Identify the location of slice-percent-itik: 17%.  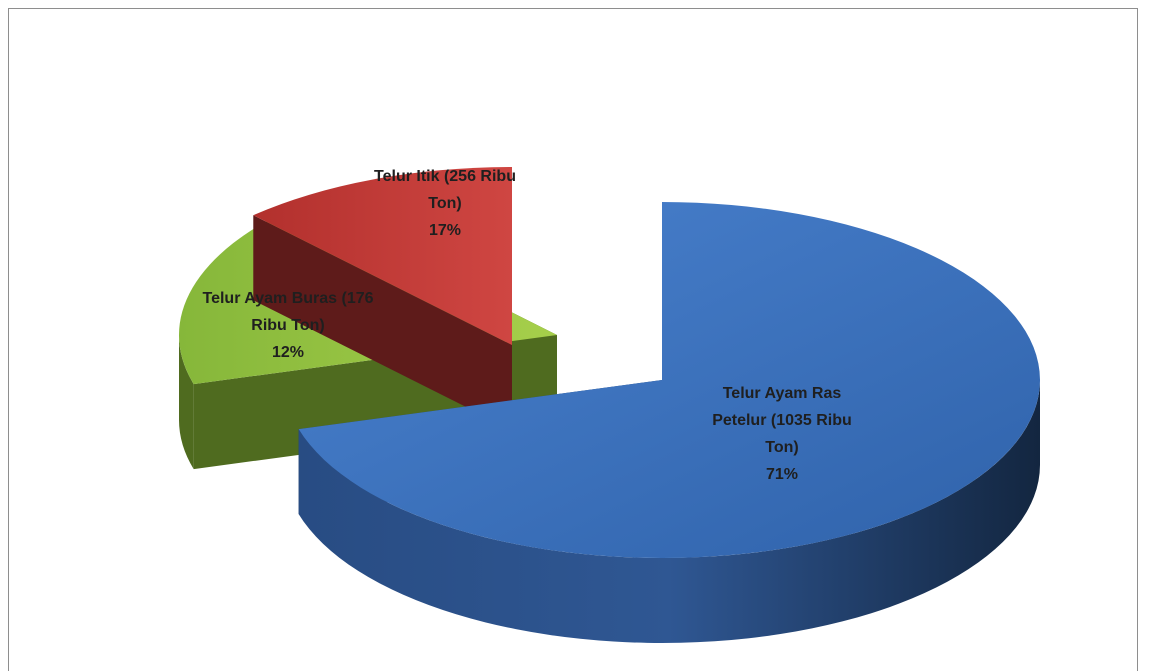
(445, 230).